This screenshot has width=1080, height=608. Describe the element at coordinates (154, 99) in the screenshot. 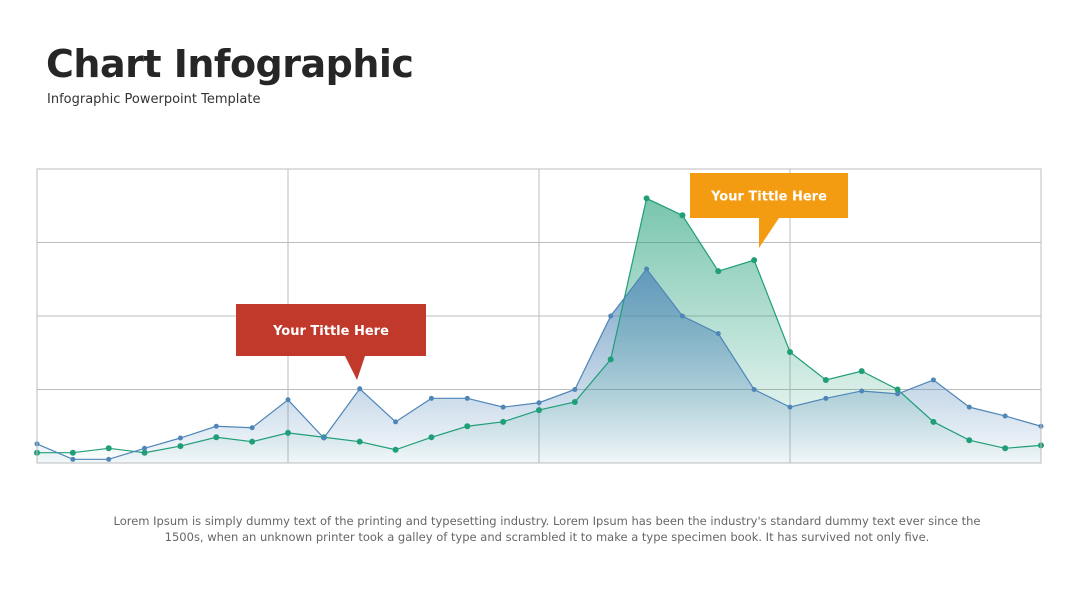

I see `subtitle: Infographic Powerpoint Template` at that location.